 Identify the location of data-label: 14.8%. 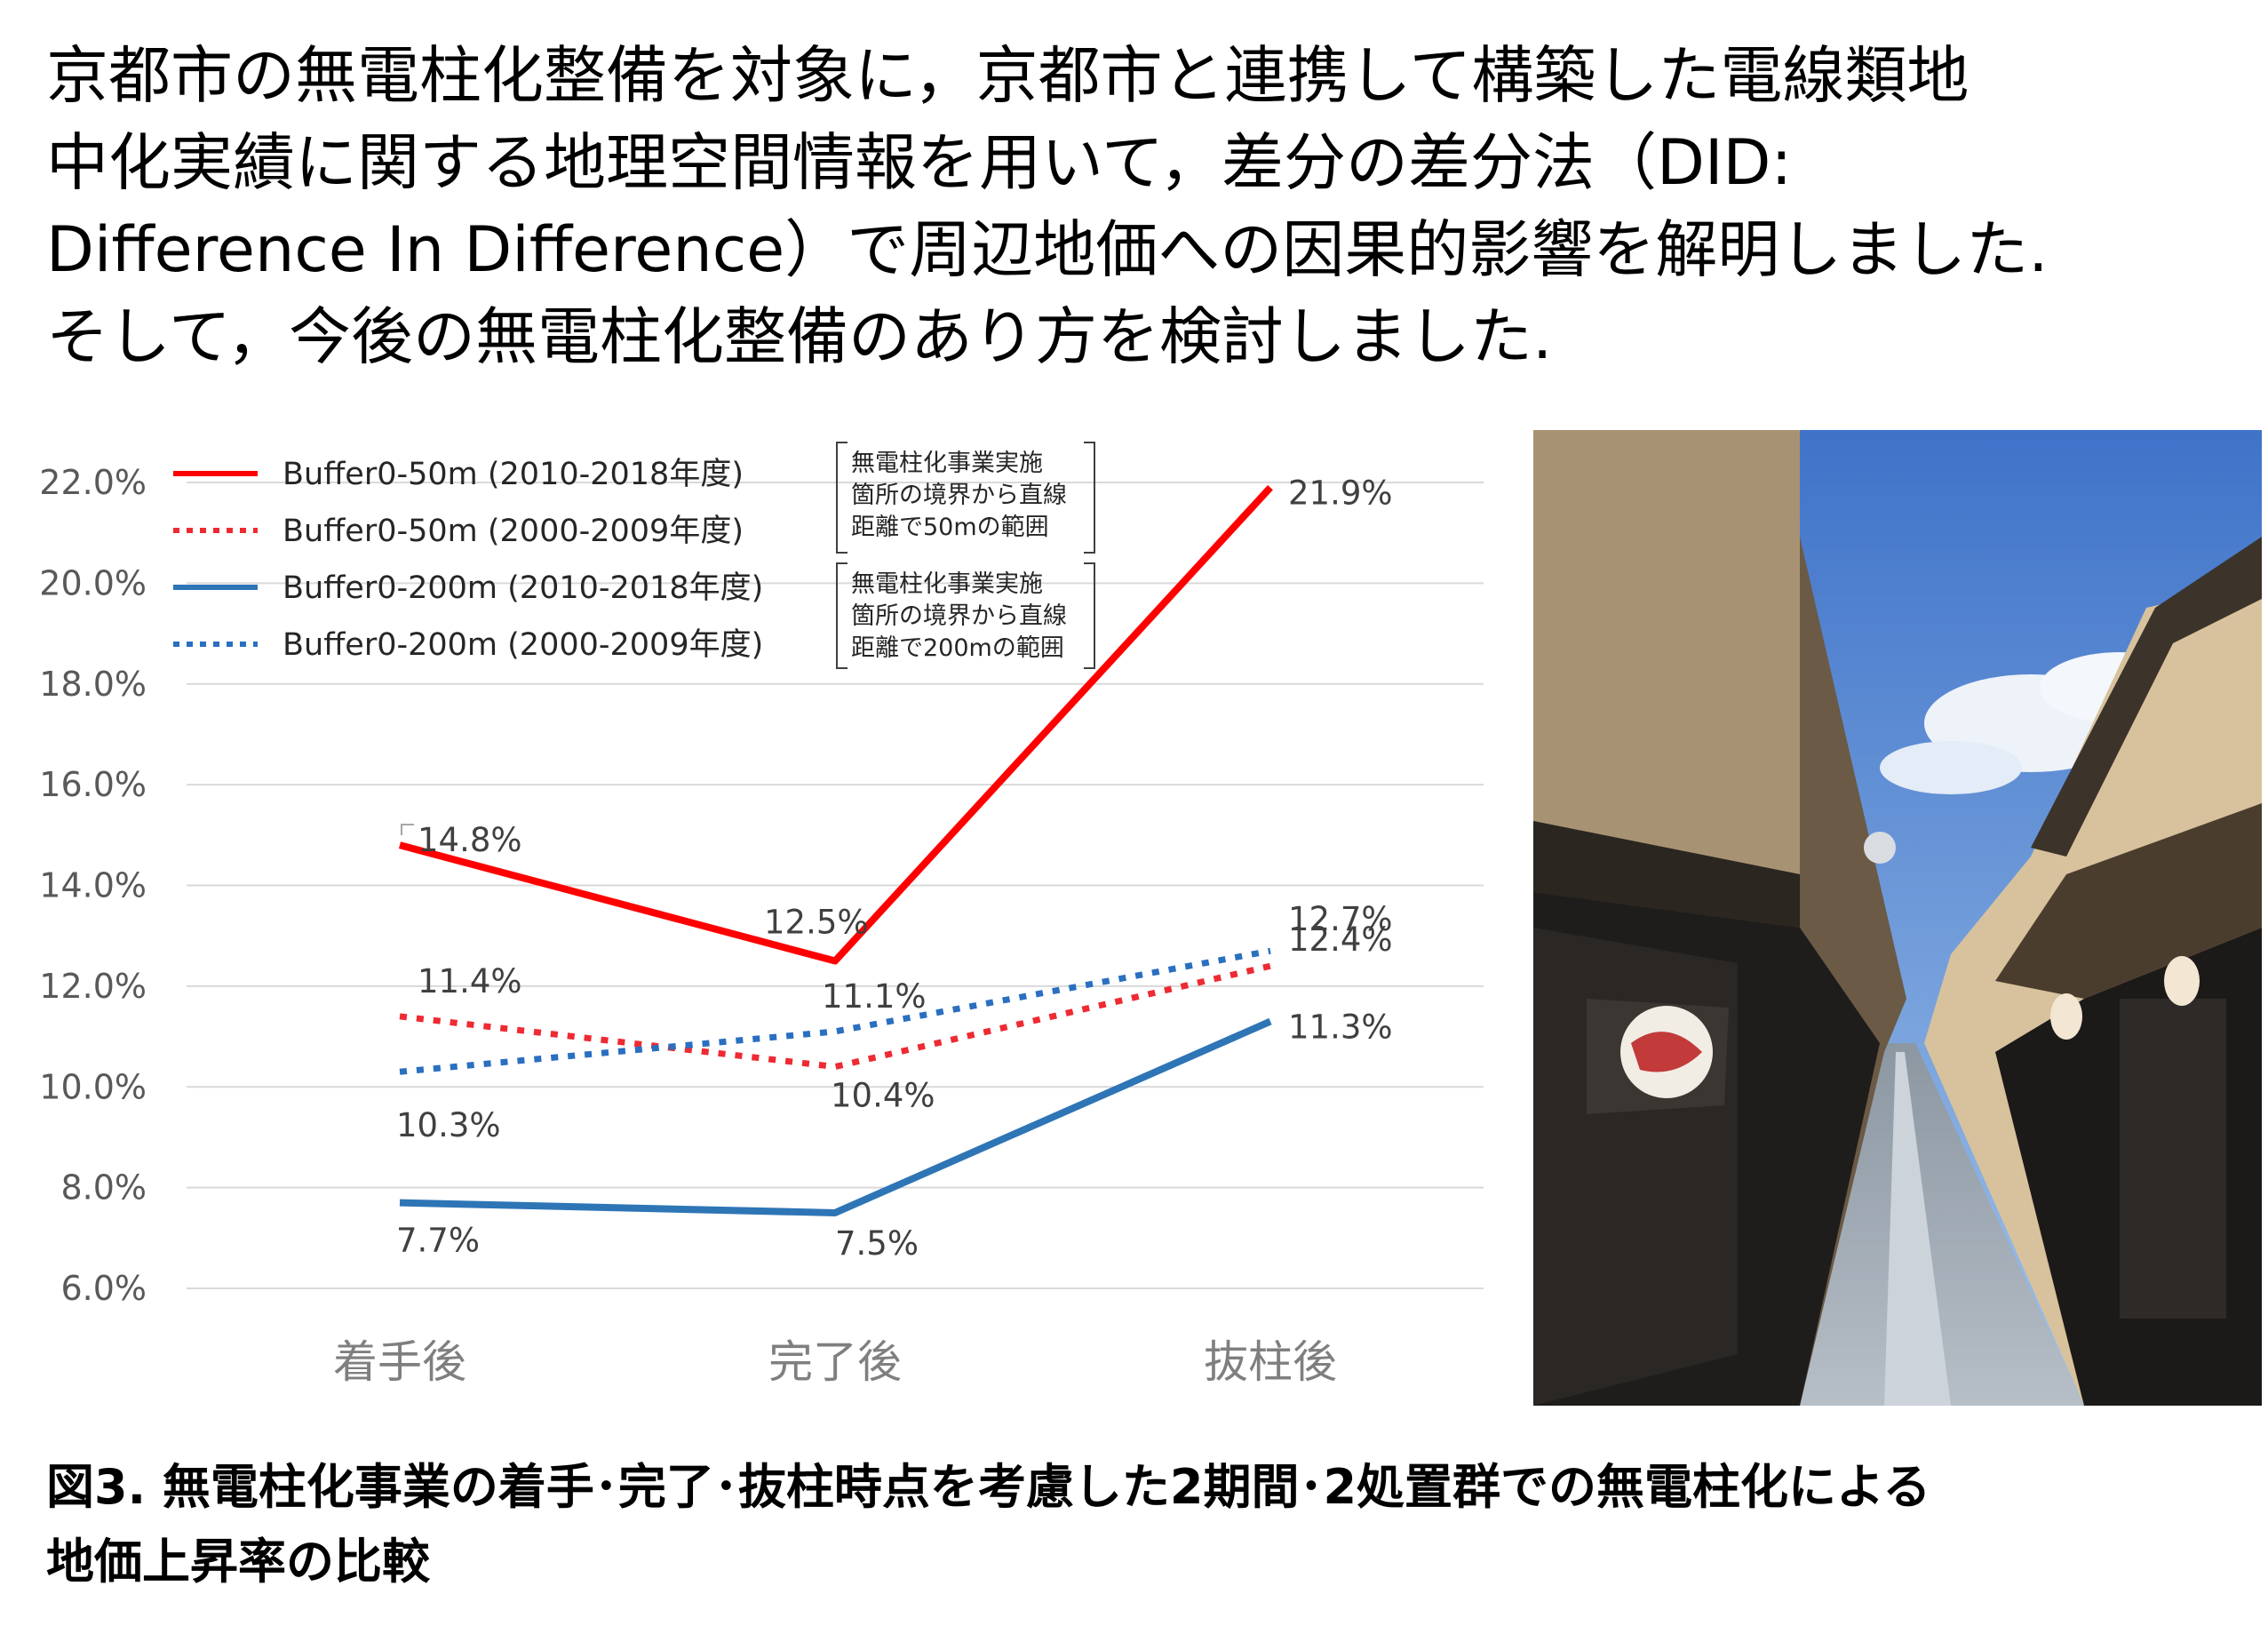
(470, 840).